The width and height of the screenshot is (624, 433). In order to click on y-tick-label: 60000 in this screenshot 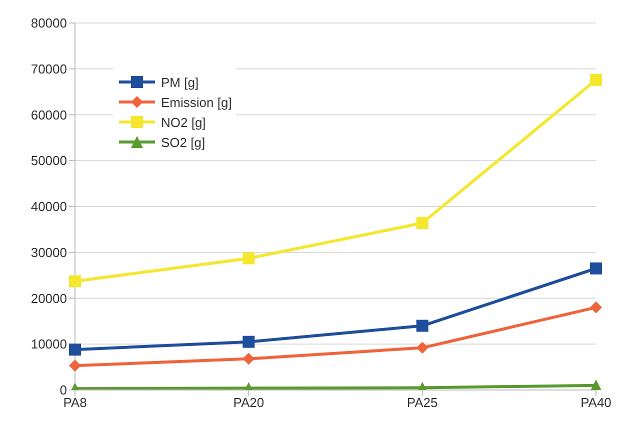, I will do `click(48, 114)`.